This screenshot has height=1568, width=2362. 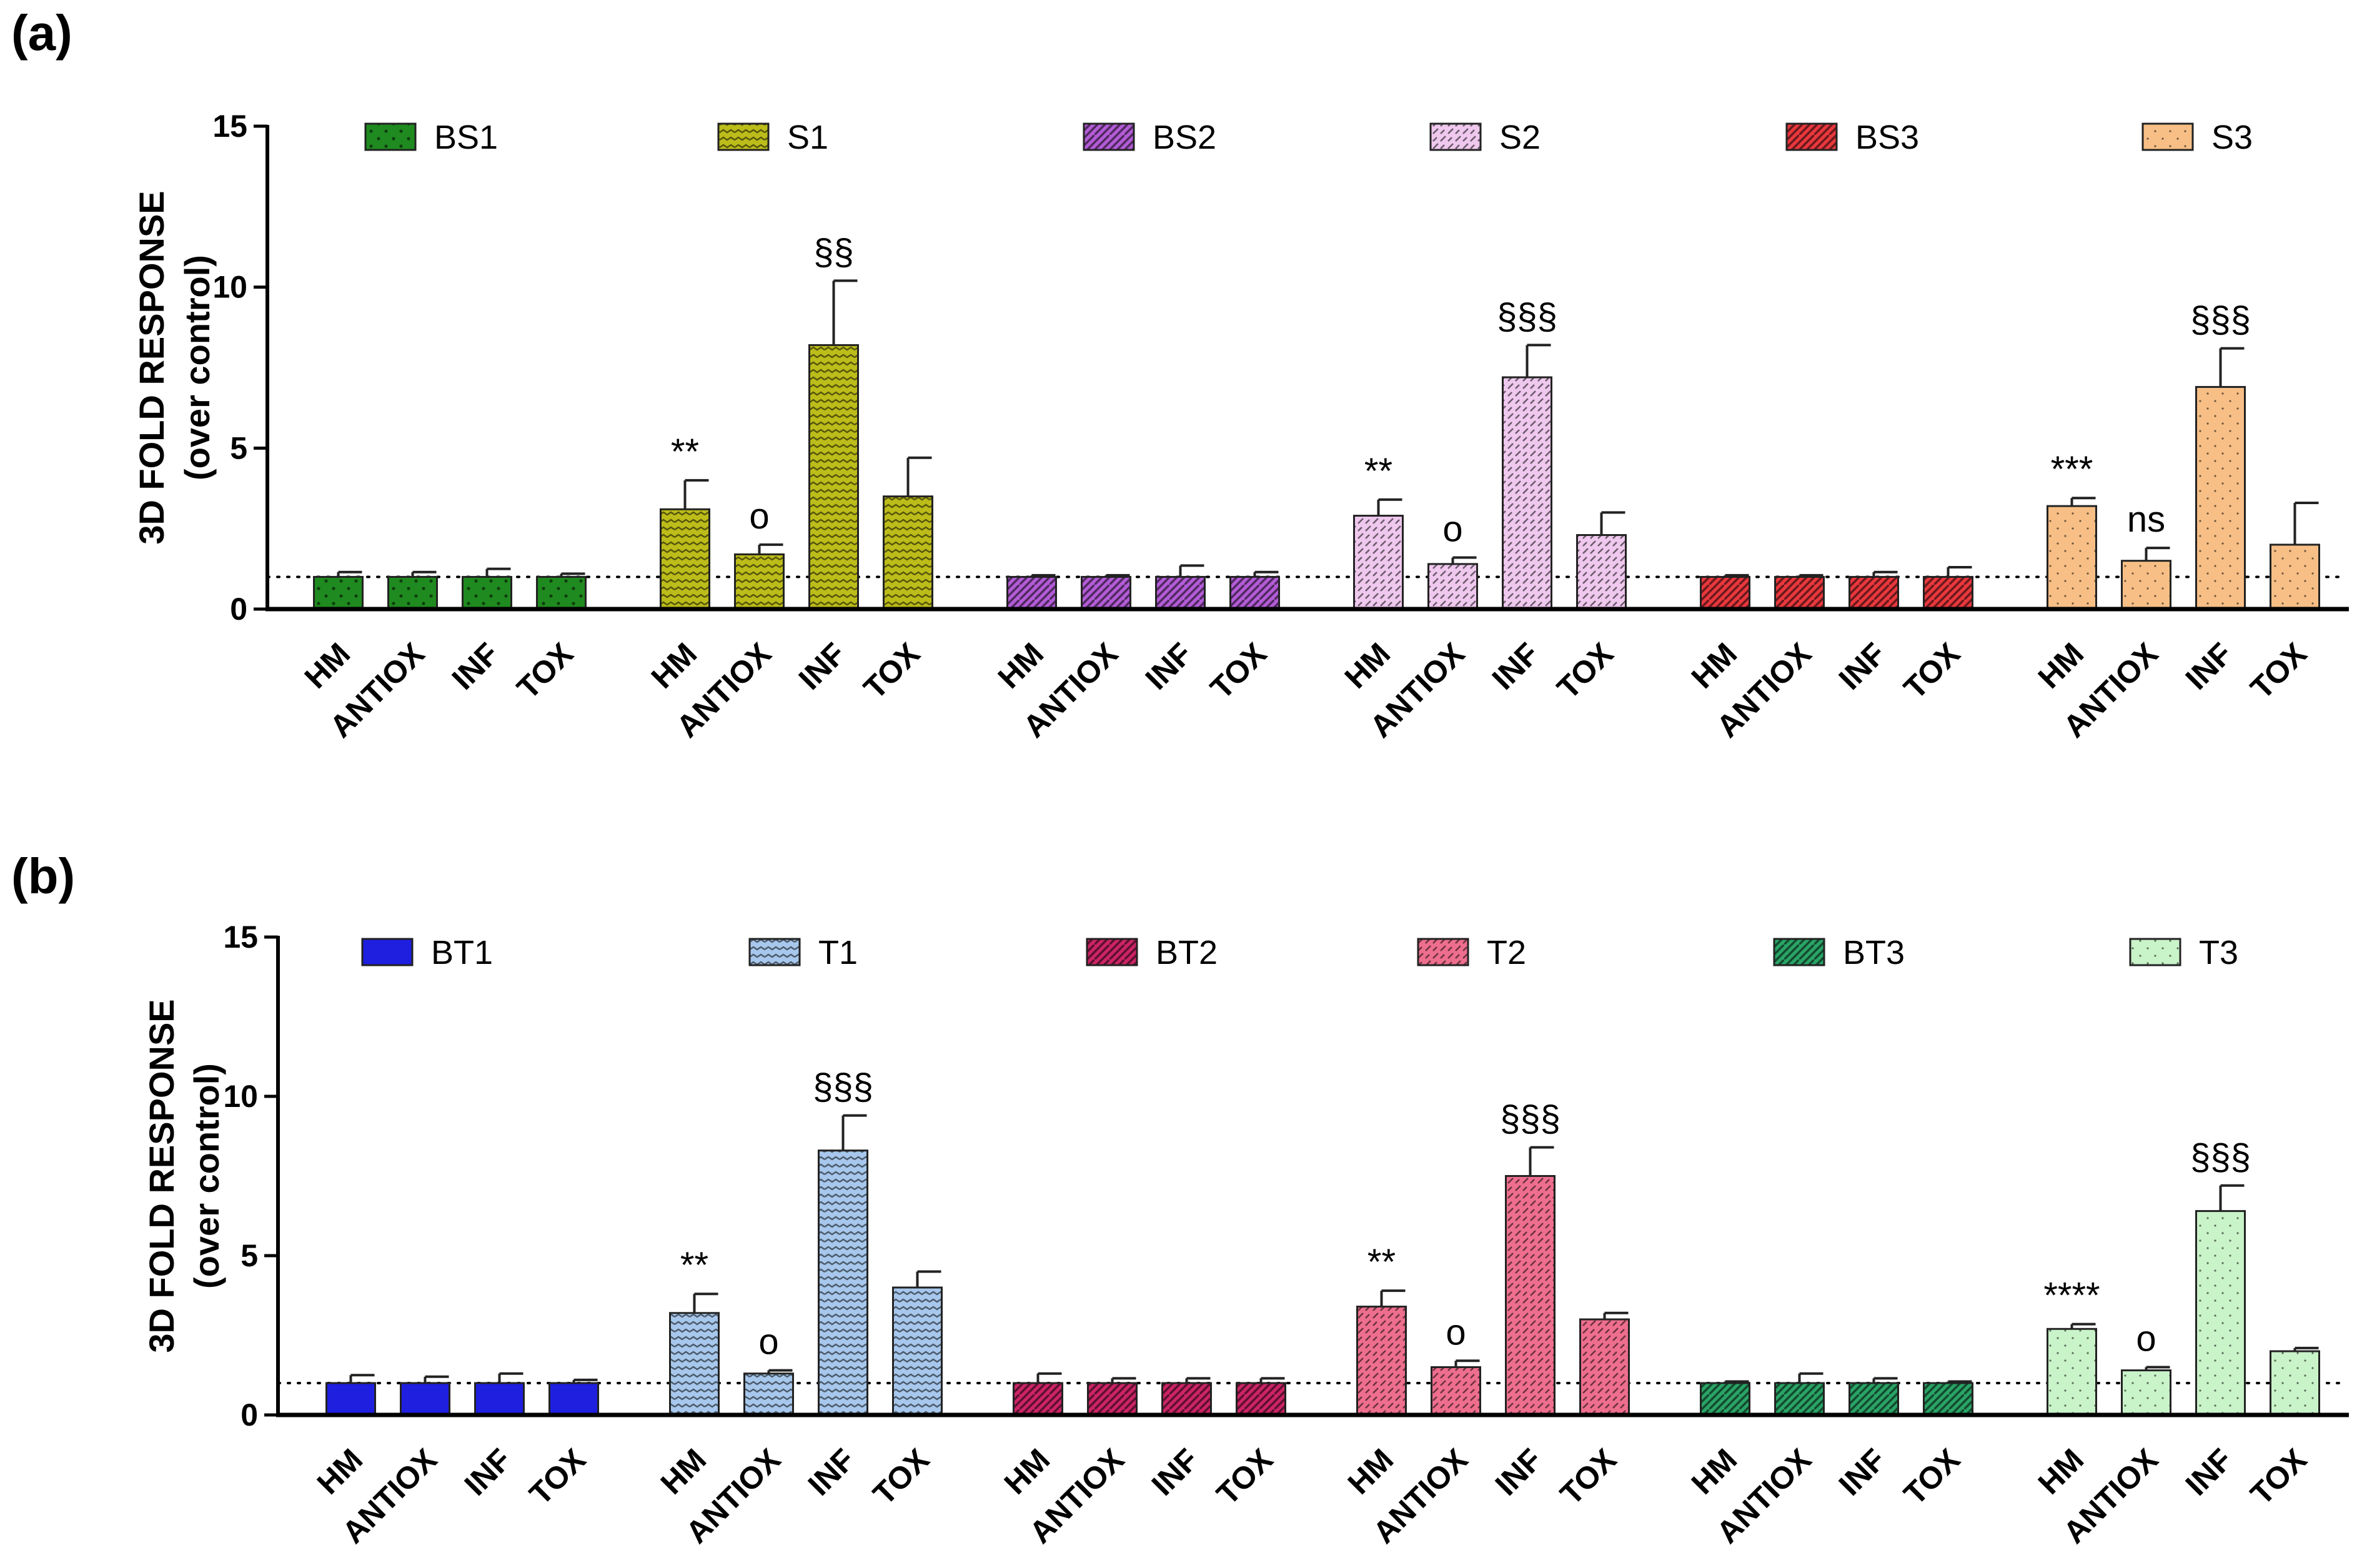 I want to click on significance-label: ***, so click(x=2072, y=469).